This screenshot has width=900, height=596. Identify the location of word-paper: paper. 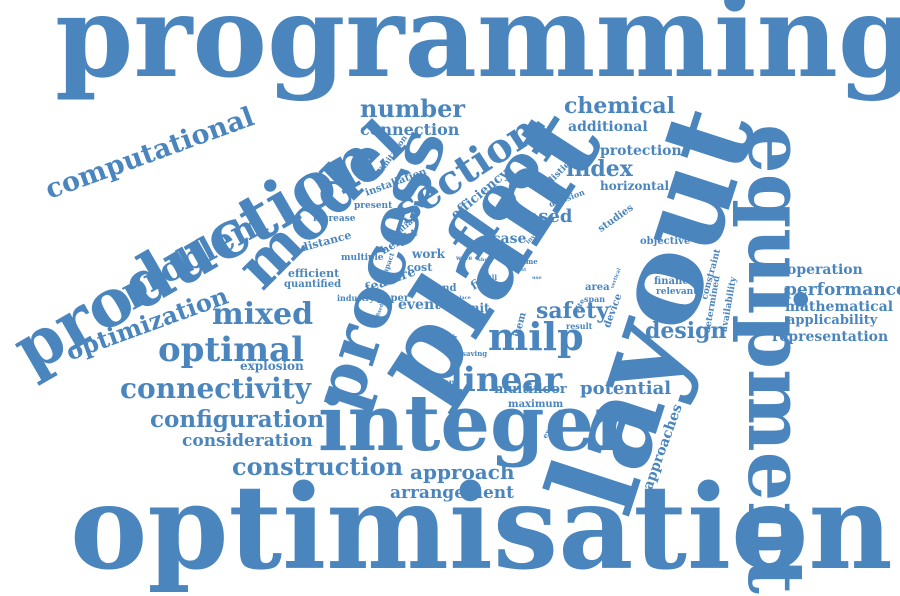
(393, 298).